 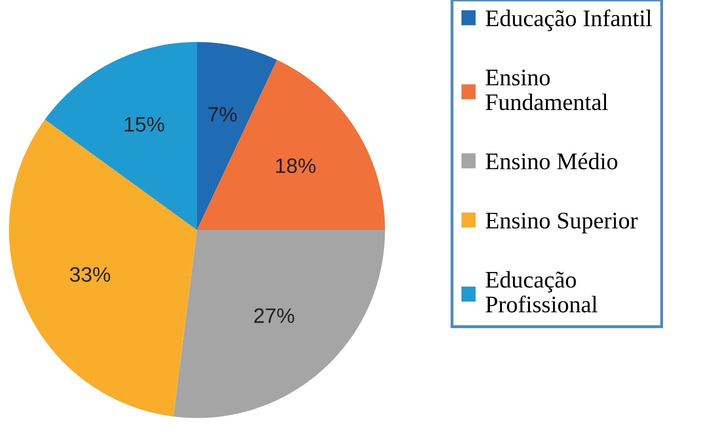 What do you see at coordinates (296, 166) in the screenshot?
I see `data-label: 18%` at bounding box center [296, 166].